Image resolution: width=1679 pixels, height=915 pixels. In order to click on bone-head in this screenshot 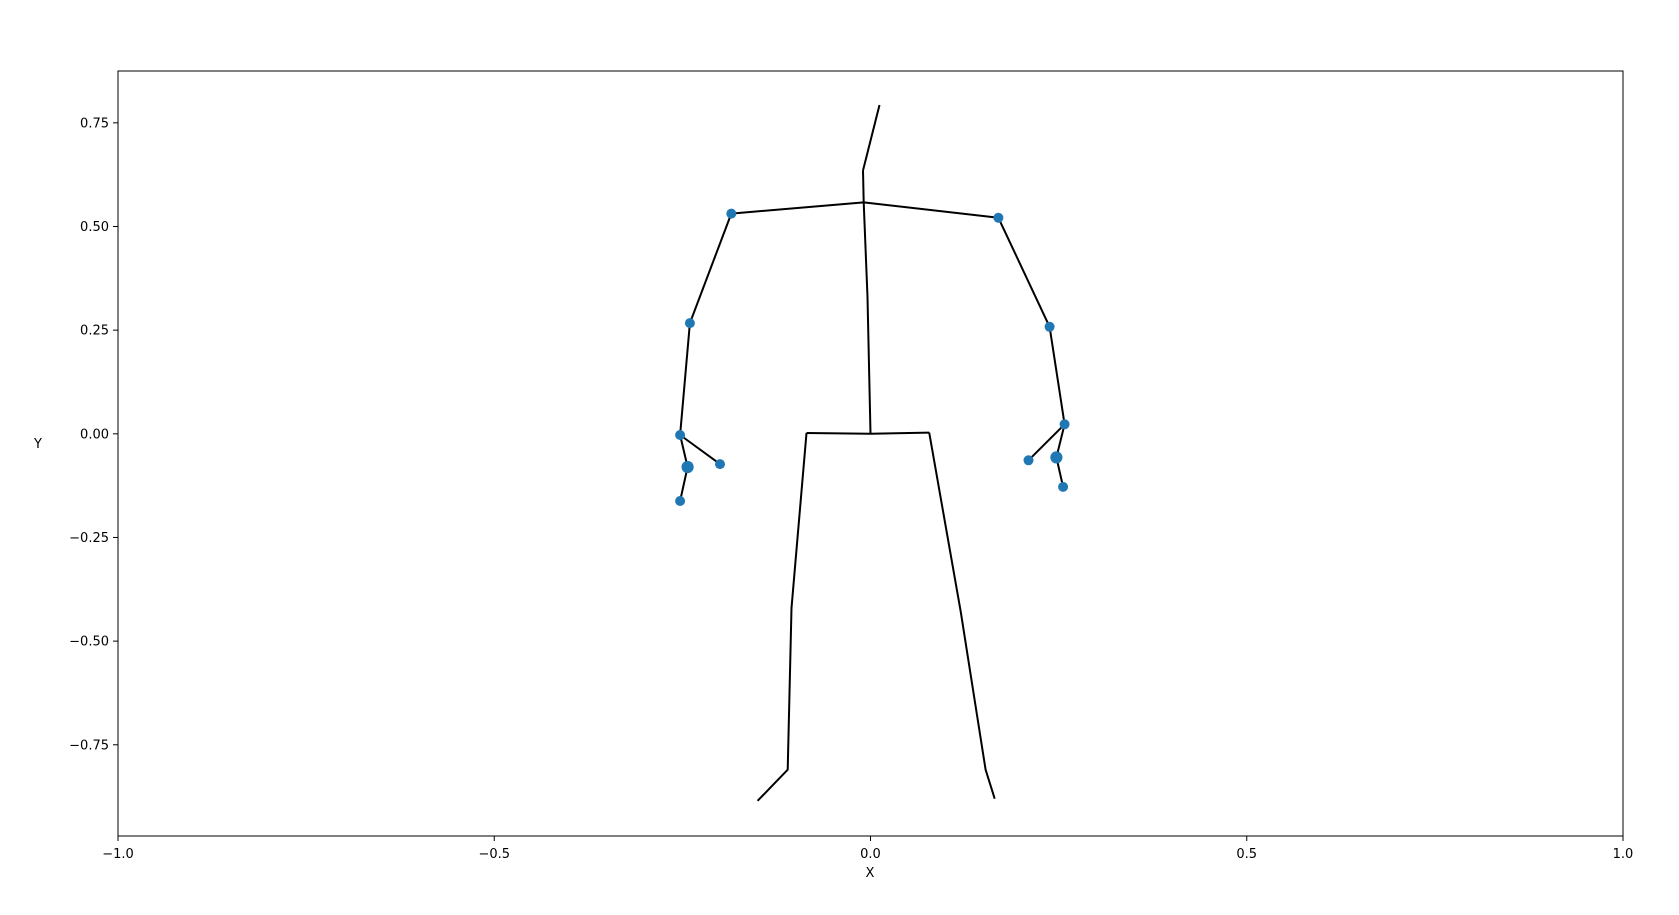, I will do `click(871, 137)`.